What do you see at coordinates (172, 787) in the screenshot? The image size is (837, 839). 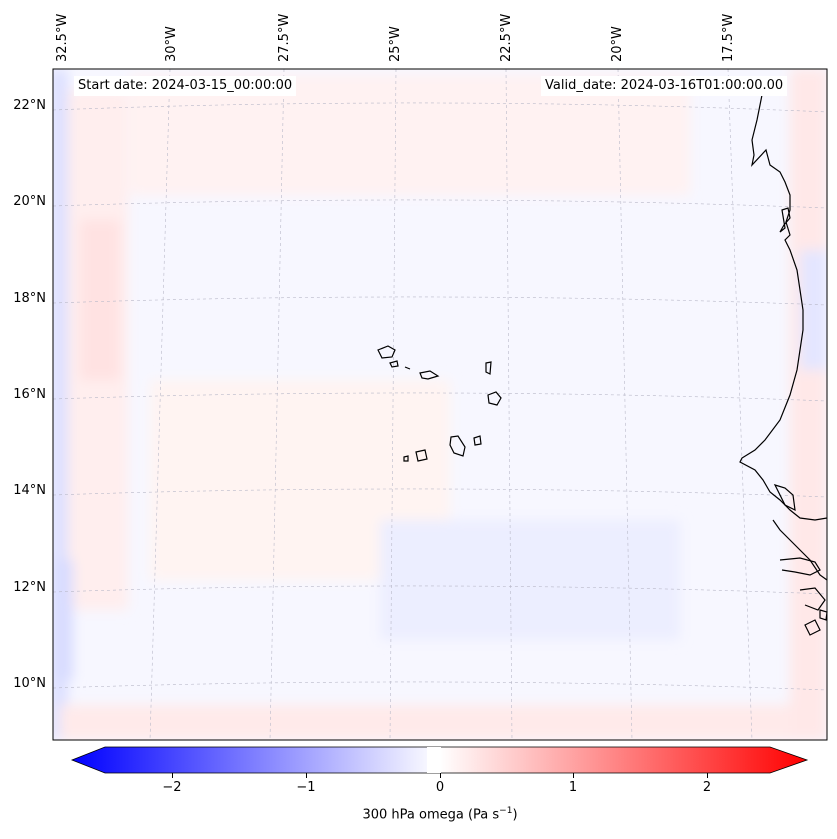 I see `colorbar-tick-label: −2` at bounding box center [172, 787].